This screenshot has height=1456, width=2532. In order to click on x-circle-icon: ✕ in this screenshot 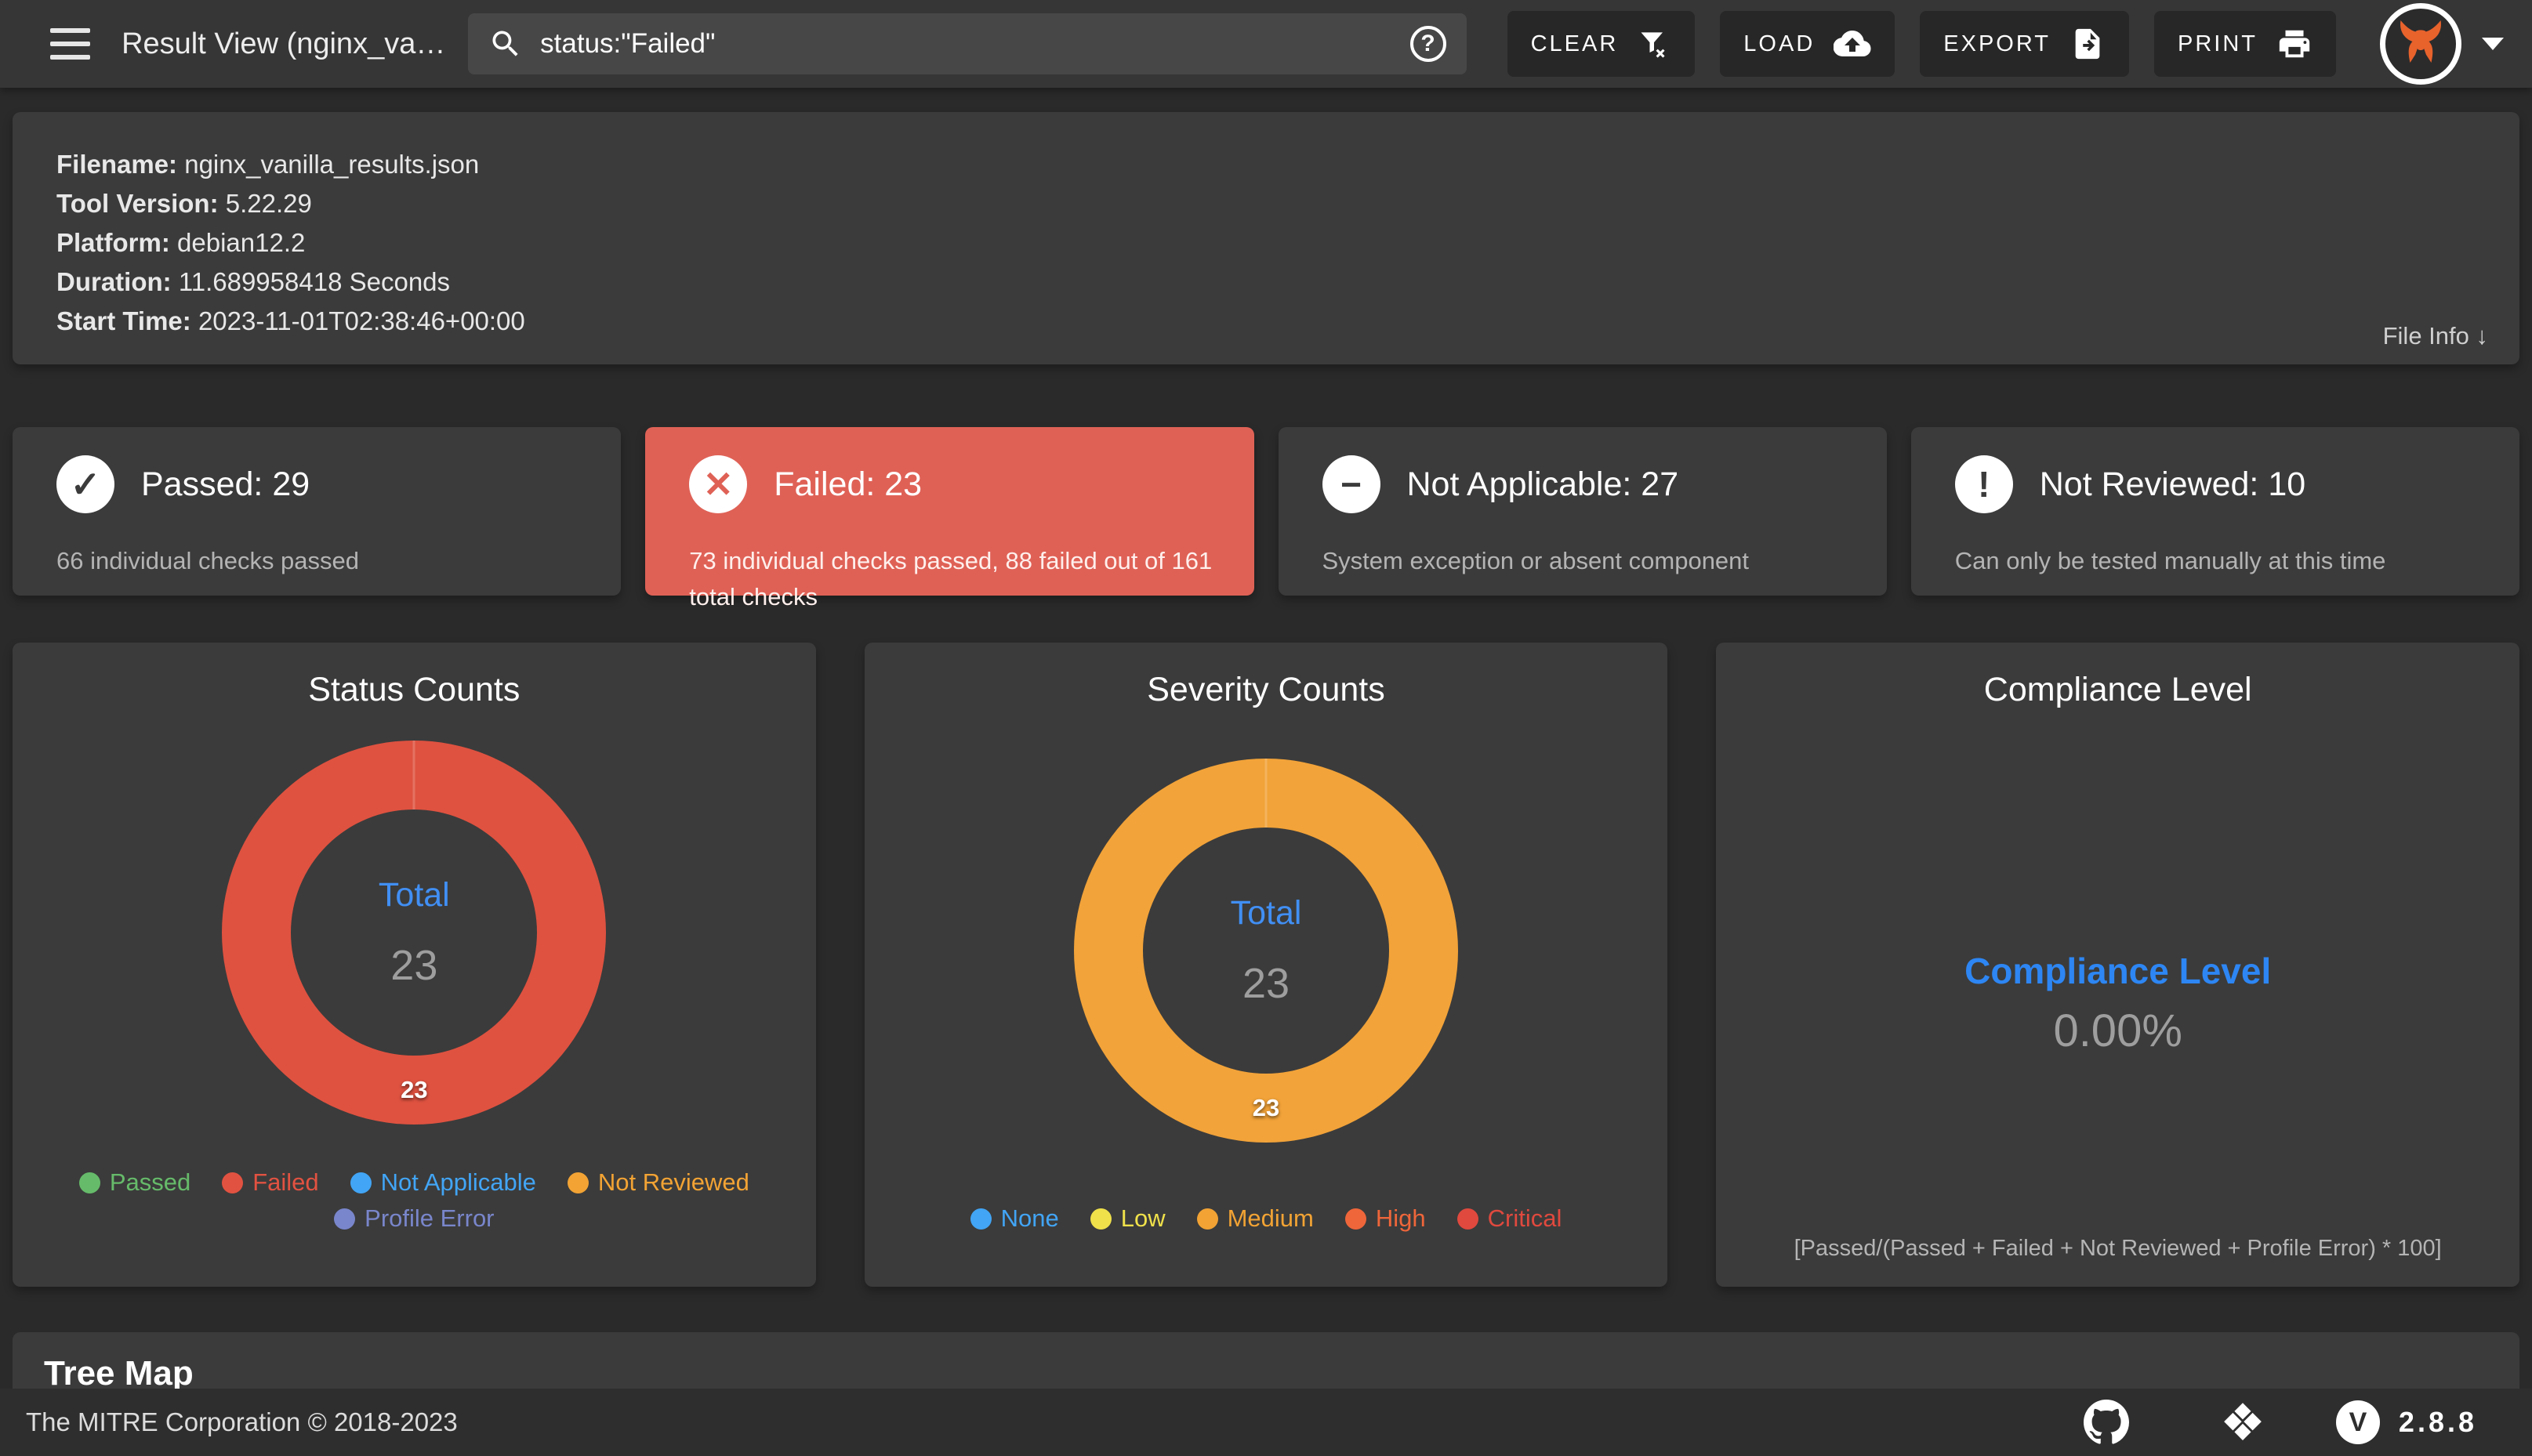, I will do `click(718, 484)`.